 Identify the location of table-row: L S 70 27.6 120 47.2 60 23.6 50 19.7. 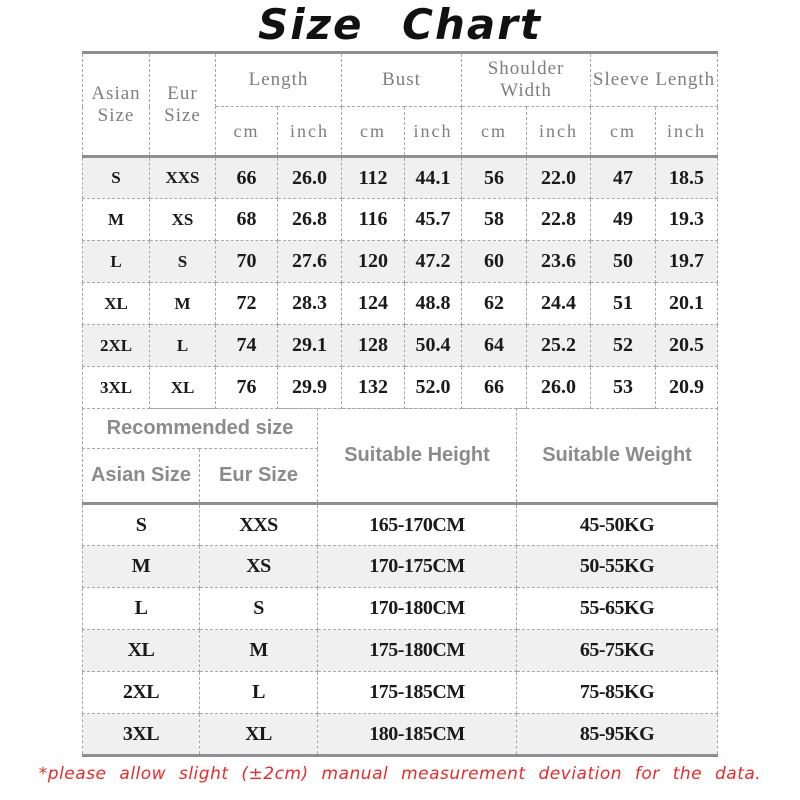
(400, 261).